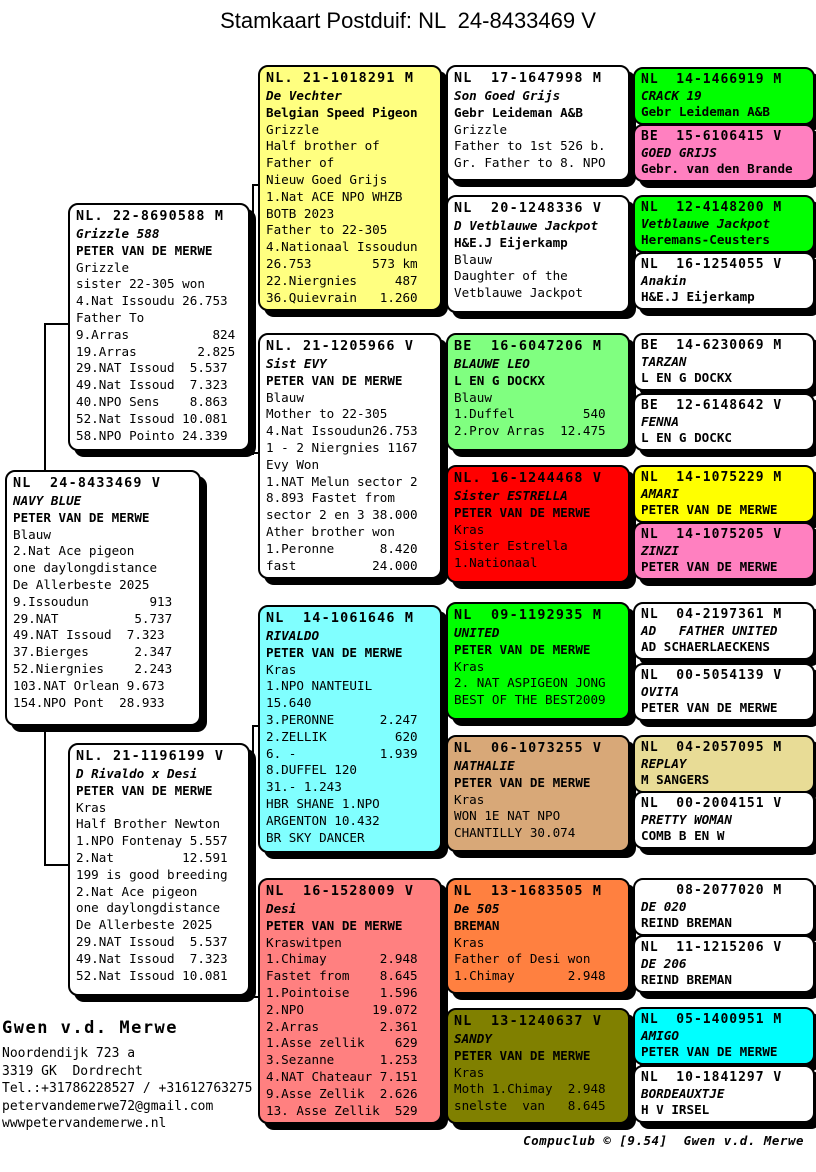 This screenshot has height=1172, width=816. Describe the element at coordinates (712, 207) in the screenshot. I see `ring-number: NL 12-4148200 M` at that location.